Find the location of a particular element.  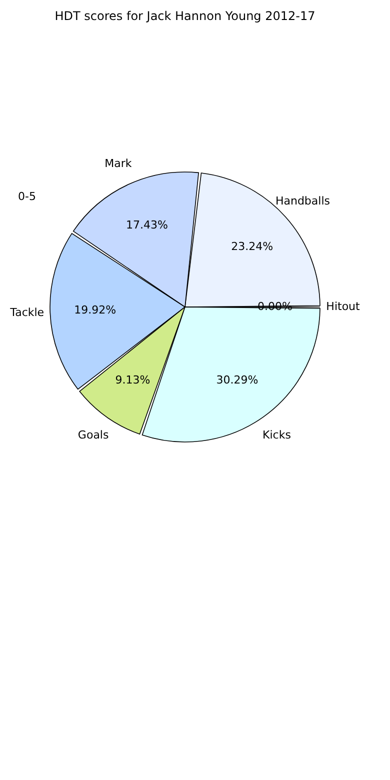

data-label: 9.13% is located at coordinates (132, 379).